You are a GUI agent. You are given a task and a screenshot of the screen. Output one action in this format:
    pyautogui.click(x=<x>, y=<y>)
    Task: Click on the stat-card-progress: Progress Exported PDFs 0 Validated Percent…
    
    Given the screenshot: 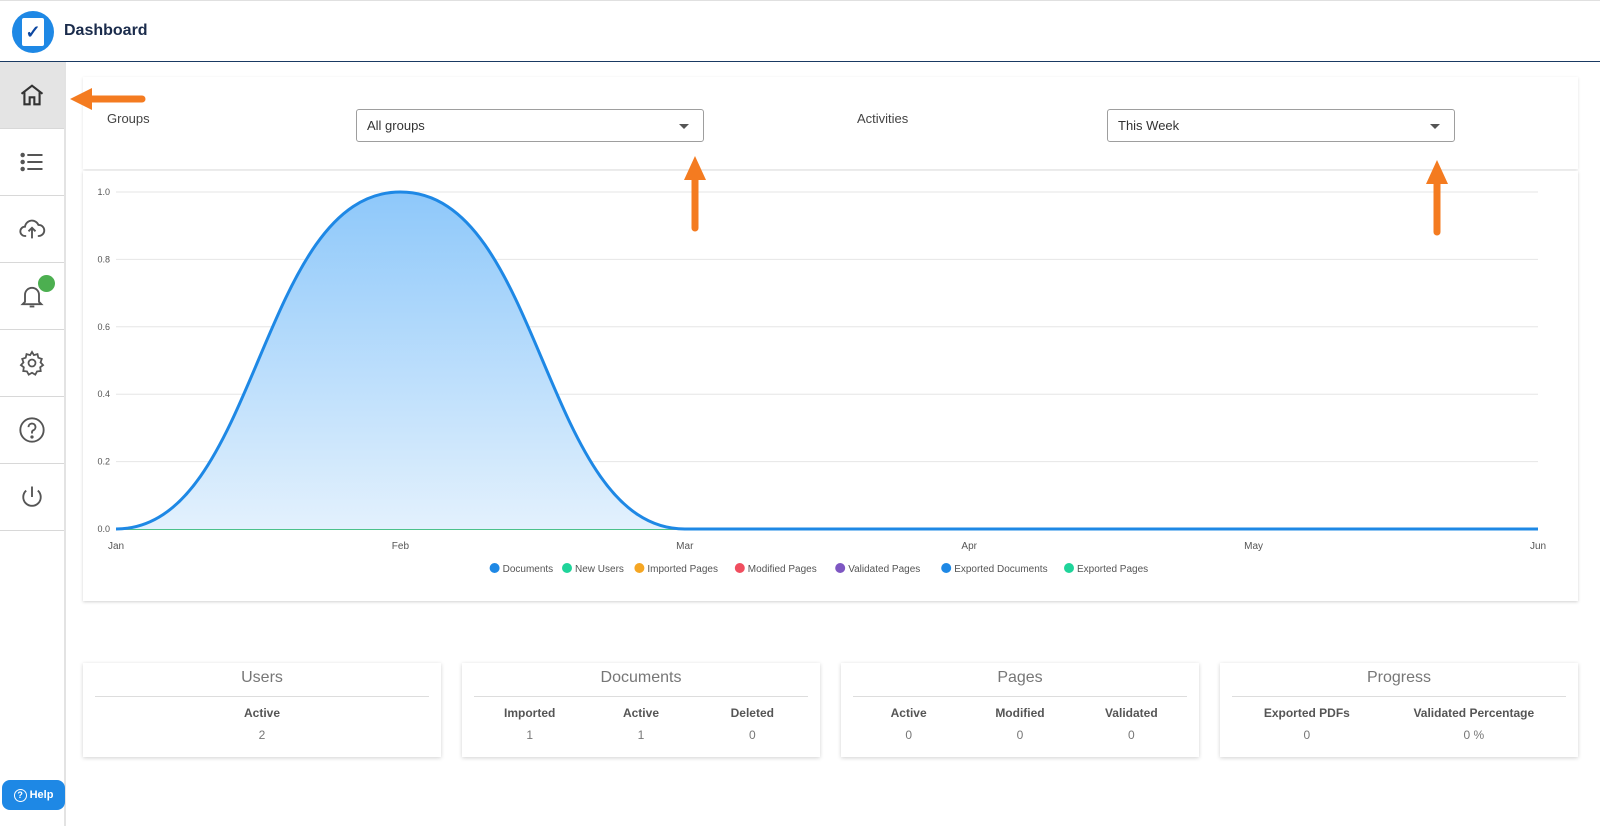 What is the action you would take?
    pyautogui.click(x=1399, y=710)
    